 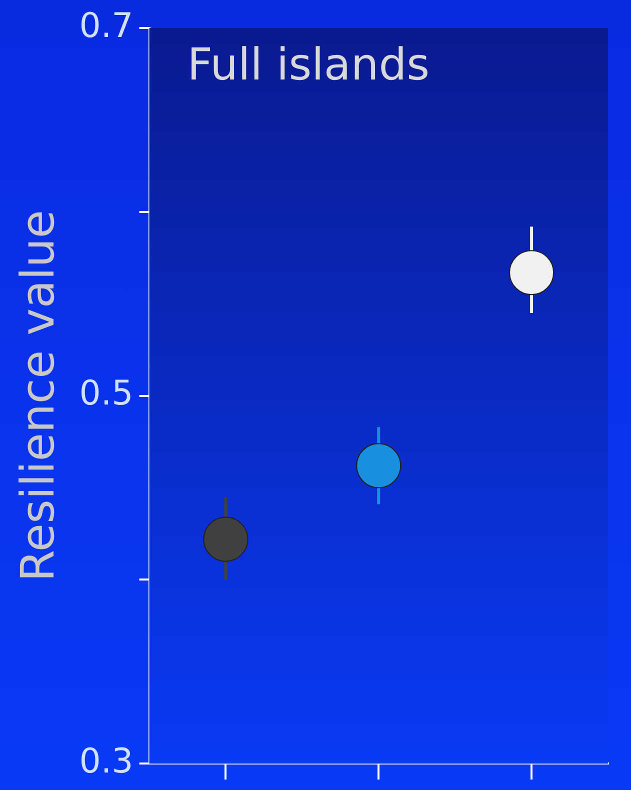 What do you see at coordinates (37, 396) in the screenshot?
I see `y-axis-title: Resilience value` at bounding box center [37, 396].